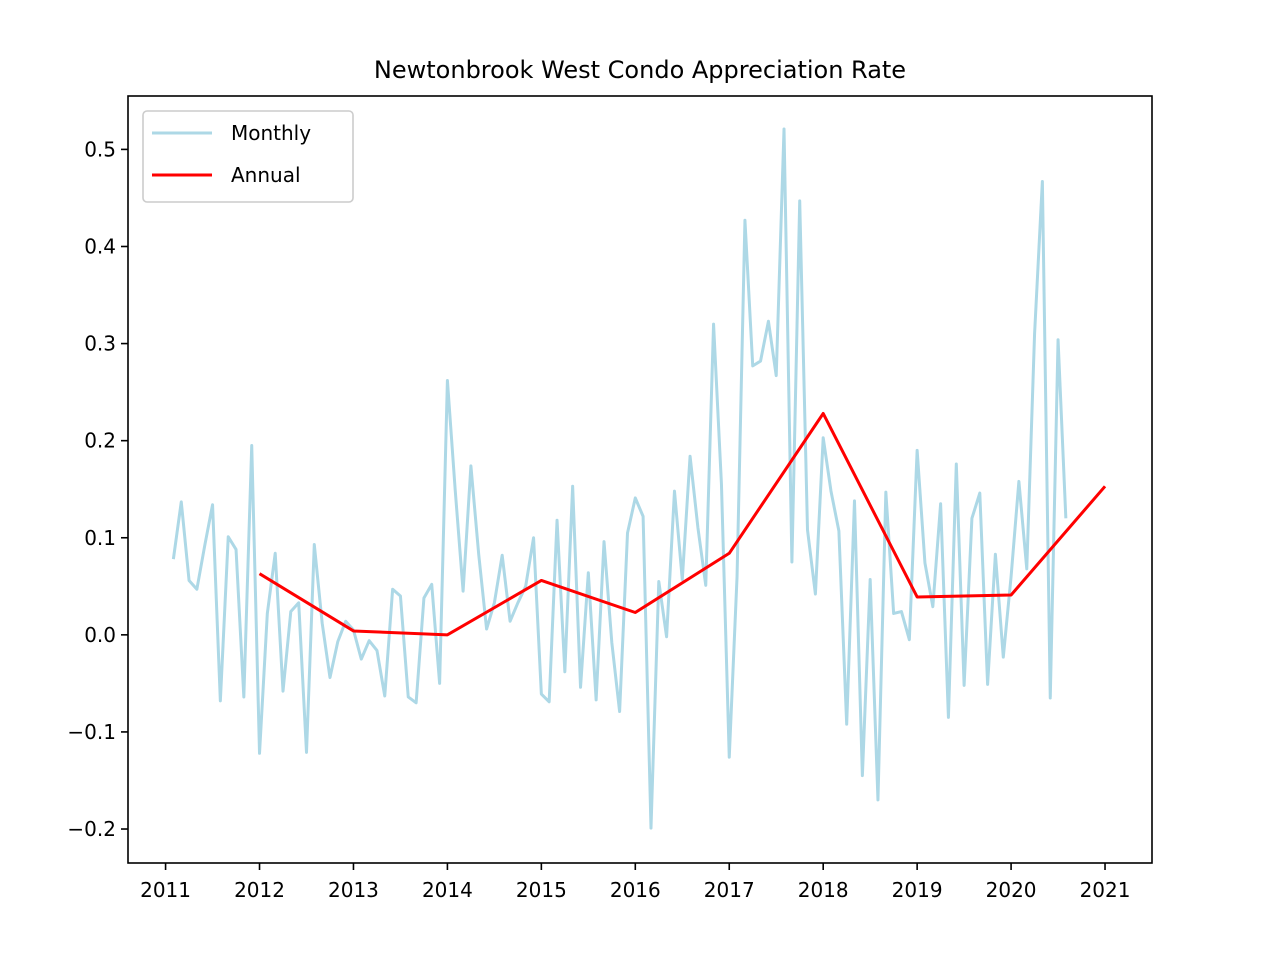  What do you see at coordinates (100, 635) in the screenshot?
I see `y-tick-label: 0.0` at bounding box center [100, 635].